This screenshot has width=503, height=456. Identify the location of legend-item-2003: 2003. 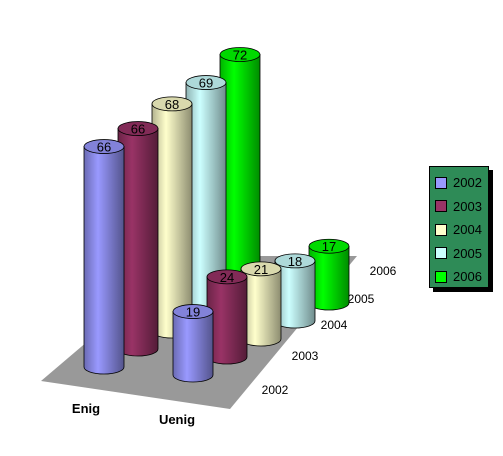
(461, 207).